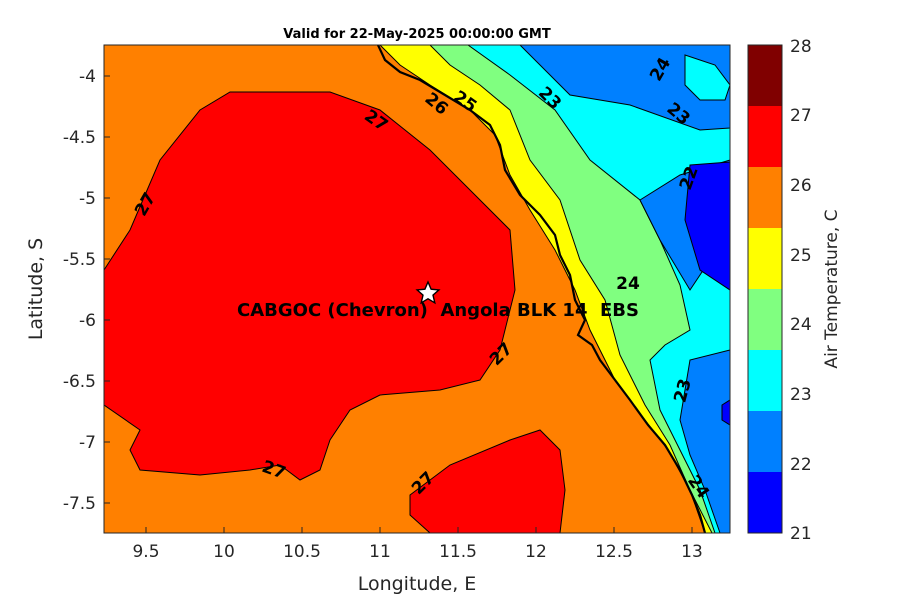  I want to click on x-tick-label: 12.5, so click(614, 552).